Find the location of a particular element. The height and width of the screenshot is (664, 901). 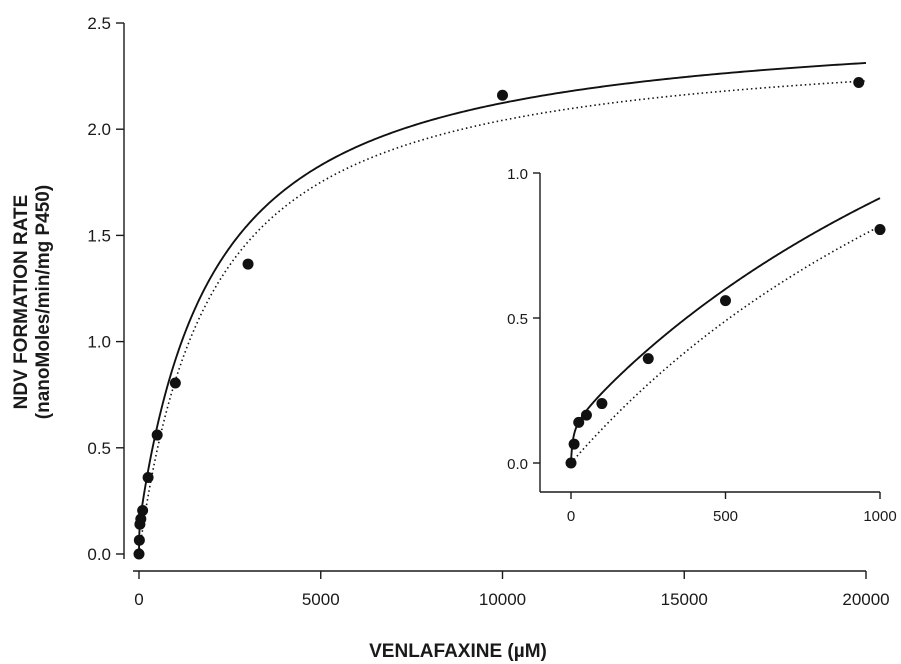

inset-x-tick-label: 500 is located at coordinates (725, 516).